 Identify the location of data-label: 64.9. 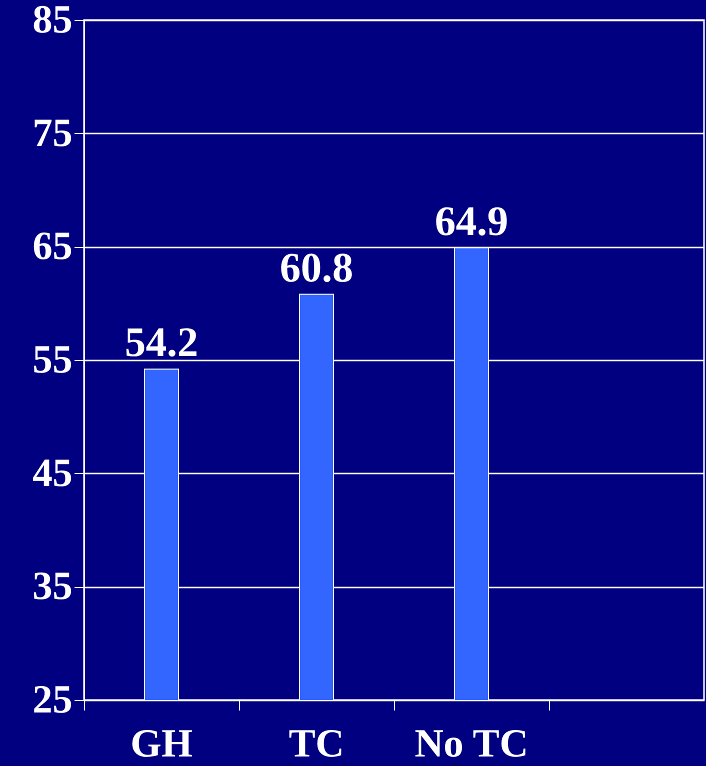
(471, 221).